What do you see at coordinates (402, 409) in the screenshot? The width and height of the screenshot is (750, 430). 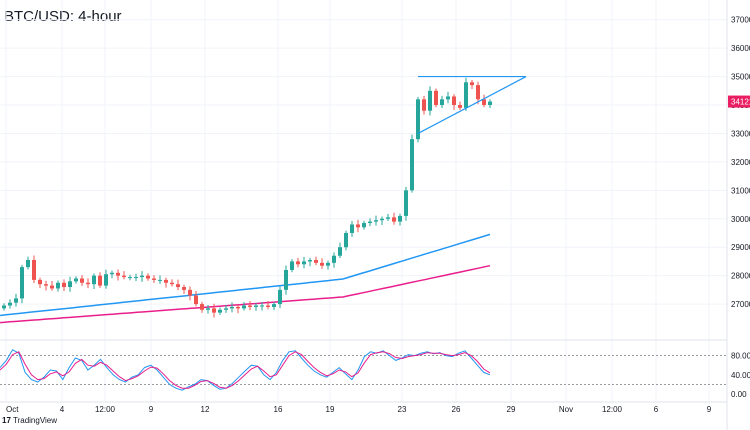 I see `time-tick-label: 23` at bounding box center [402, 409].